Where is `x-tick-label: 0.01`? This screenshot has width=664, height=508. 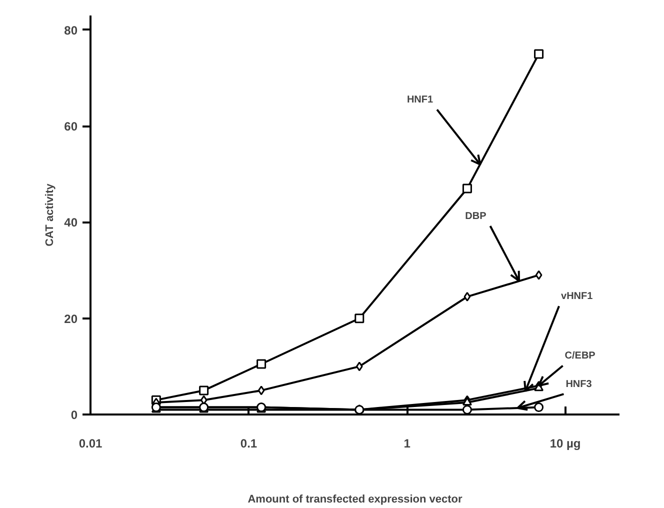
x-tick-label: 0.01 is located at coordinates (90, 443).